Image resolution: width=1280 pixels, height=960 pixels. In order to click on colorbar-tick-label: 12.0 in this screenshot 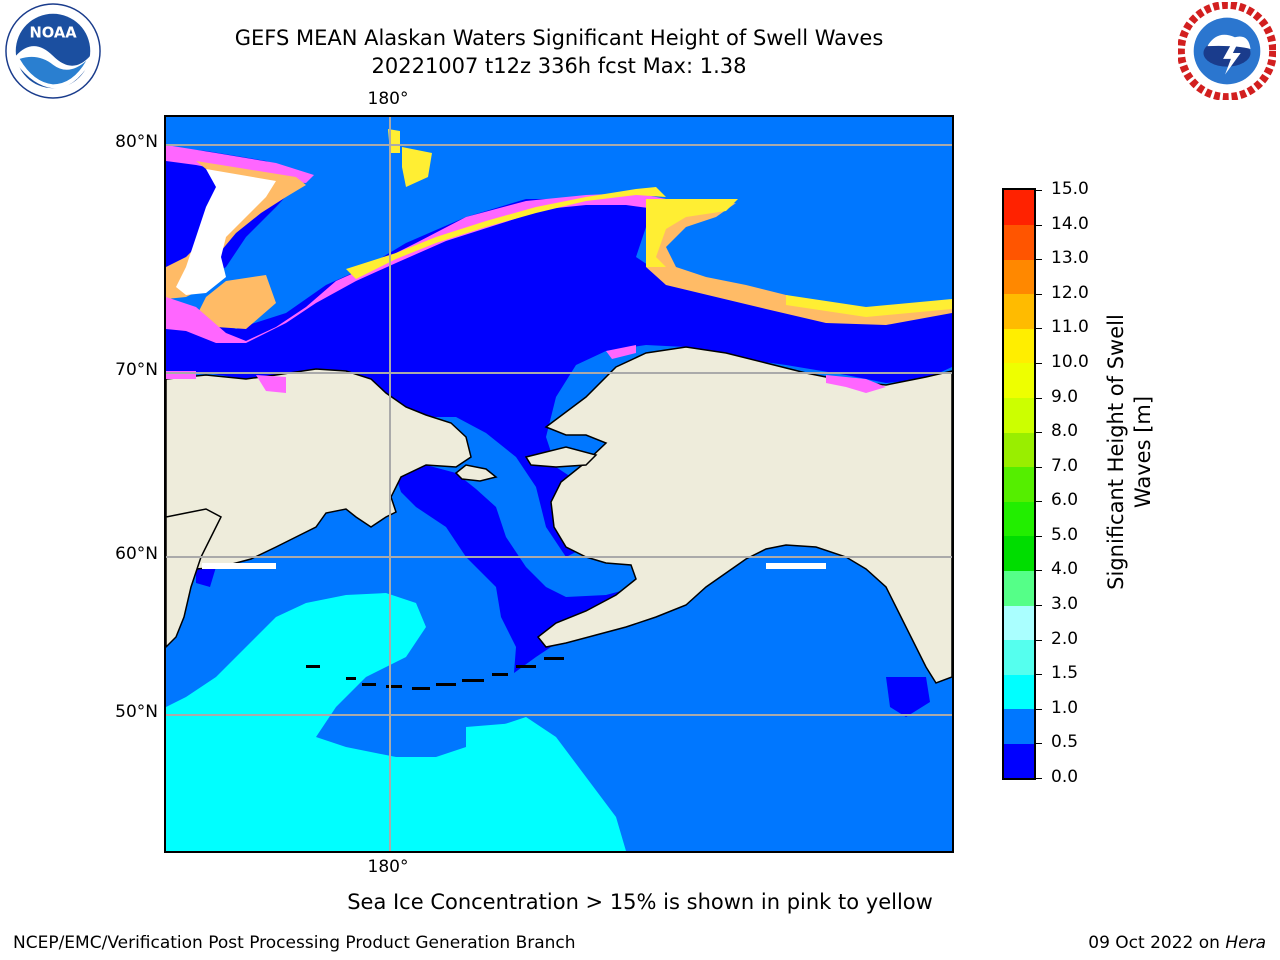, I will do `click(1070, 292)`.